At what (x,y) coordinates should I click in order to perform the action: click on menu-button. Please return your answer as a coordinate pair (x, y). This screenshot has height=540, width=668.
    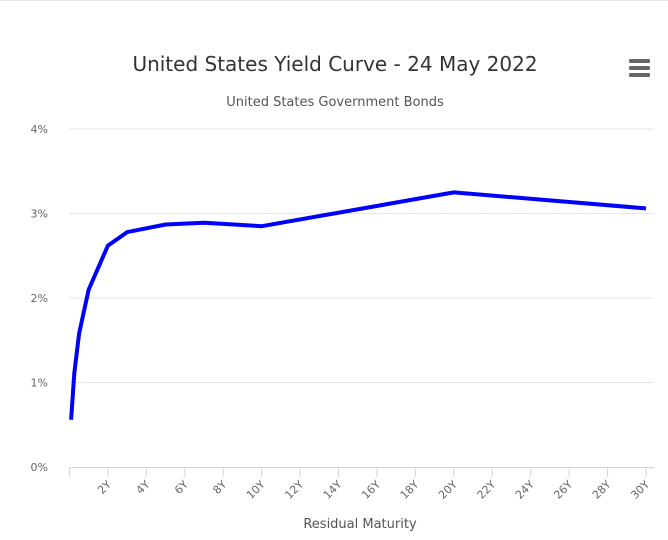
    Looking at the image, I should click on (635, 67).